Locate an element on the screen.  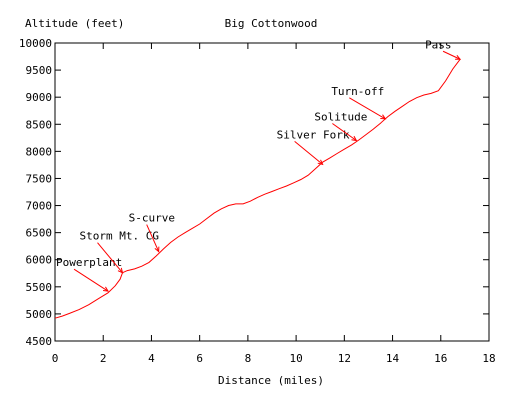
y-tick-label: 5500 is located at coordinates (39, 287).